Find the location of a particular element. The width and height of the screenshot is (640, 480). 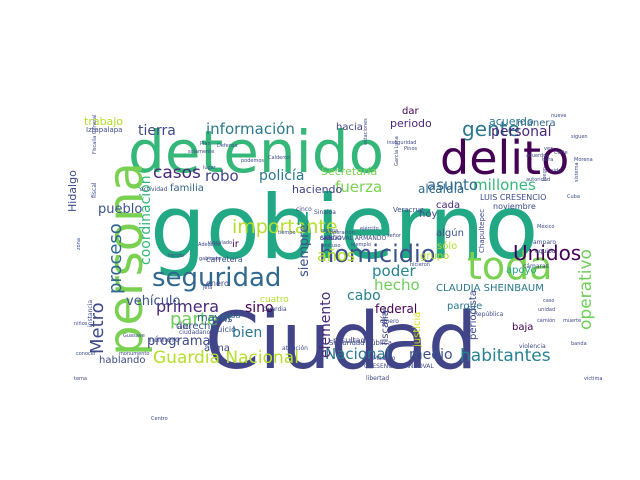

word-tierra: tierra is located at coordinates (157, 131).